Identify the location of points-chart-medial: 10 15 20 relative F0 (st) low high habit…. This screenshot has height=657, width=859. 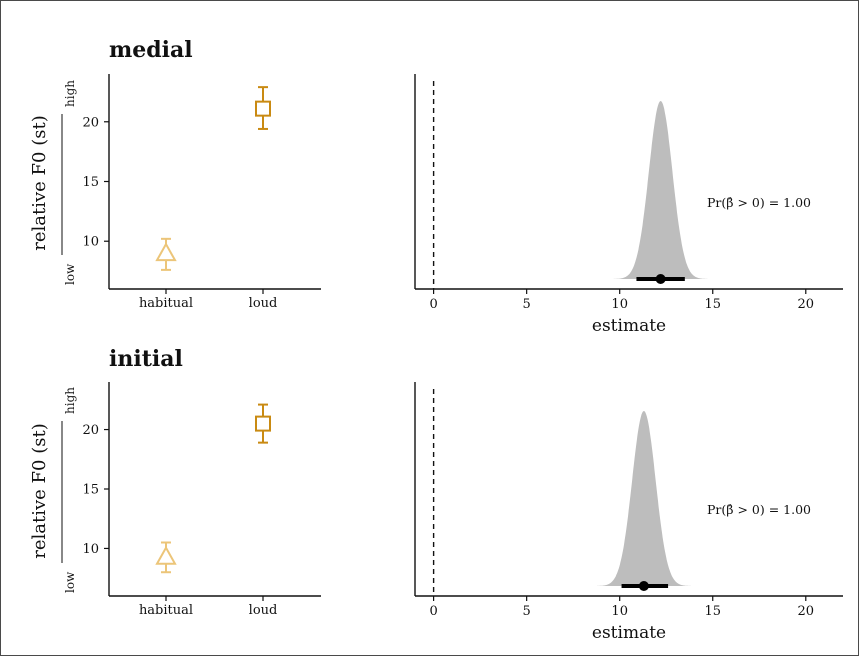
(175, 192).